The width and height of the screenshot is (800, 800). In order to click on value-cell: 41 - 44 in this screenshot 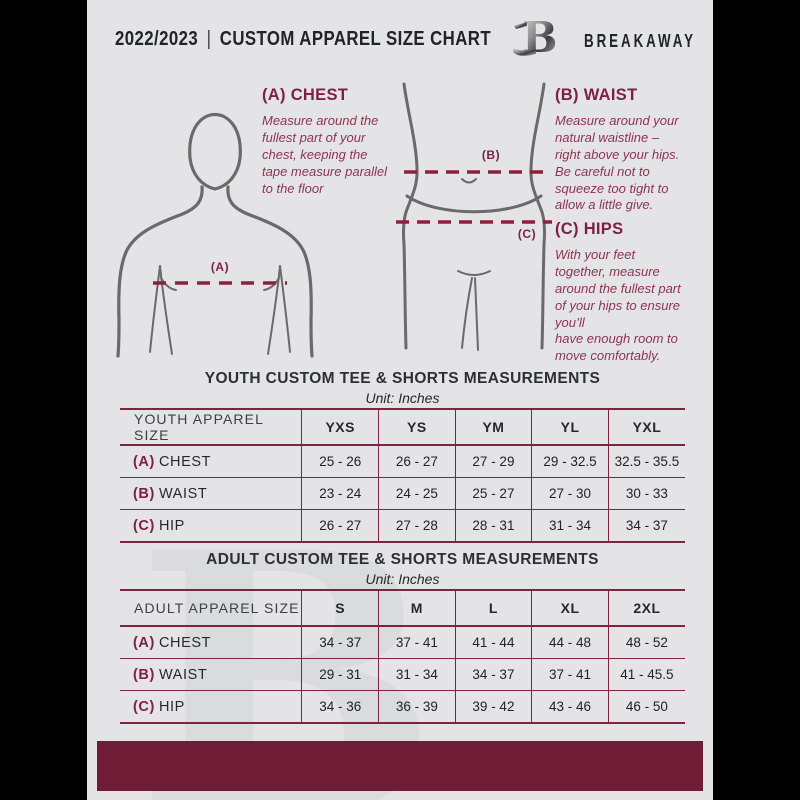, I will do `click(493, 642)`.